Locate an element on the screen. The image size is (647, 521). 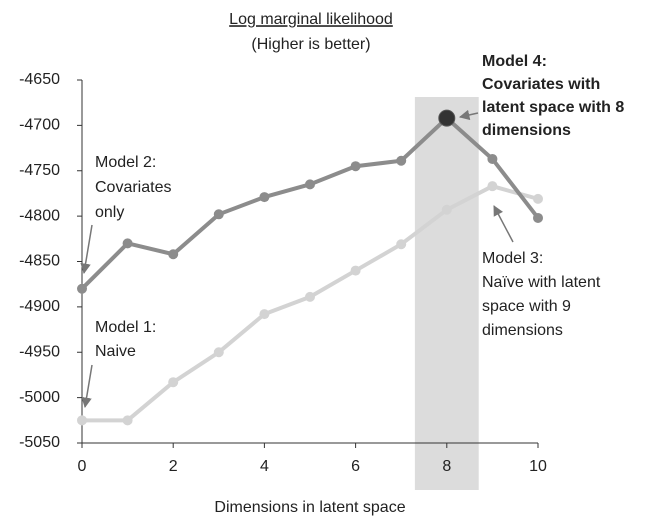
annotation: Model 4: is located at coordinates (514, 61).